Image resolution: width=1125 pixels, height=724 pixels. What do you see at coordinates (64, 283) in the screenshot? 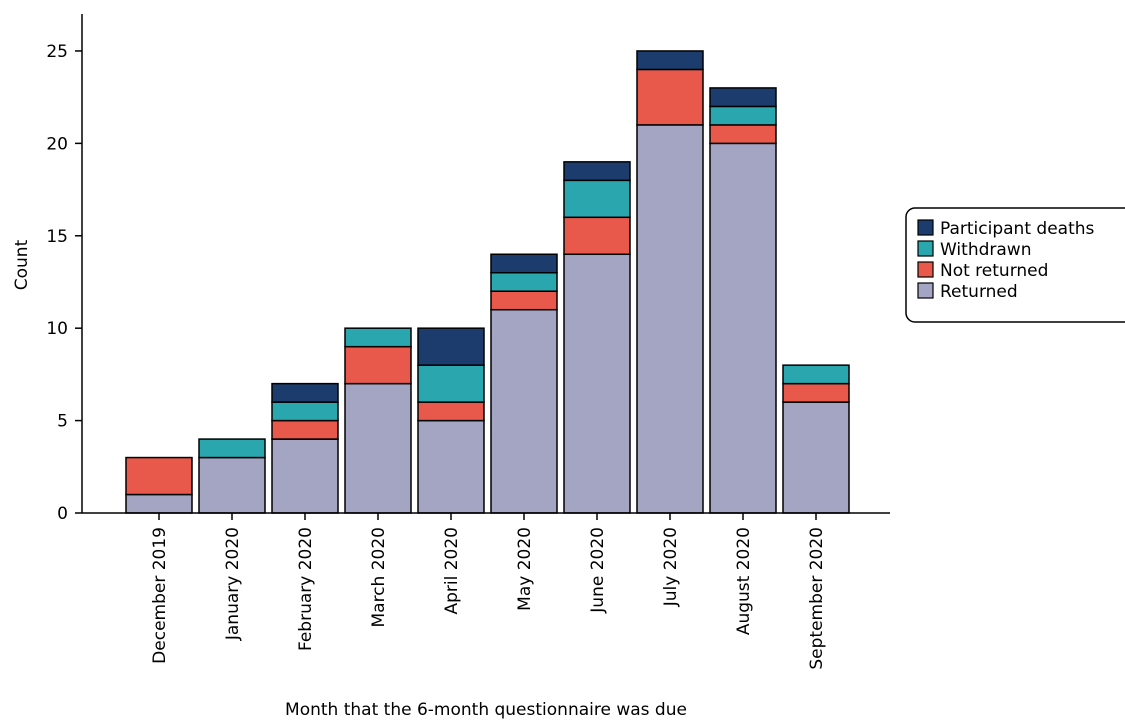
I see `y-axis-ticks: 0 5 10 15 20 25` at bounding box center [64, 283].